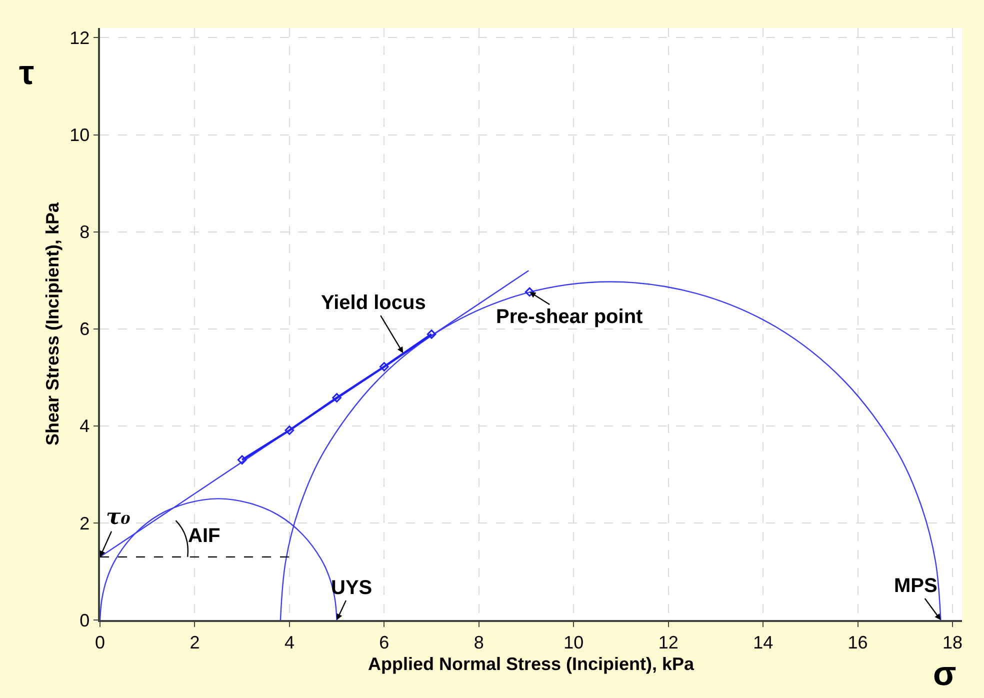 The image size is (984, 698). Describe the element at coordinates (916, 586) in the screenshot. I see `annotation: MPS` at that location.